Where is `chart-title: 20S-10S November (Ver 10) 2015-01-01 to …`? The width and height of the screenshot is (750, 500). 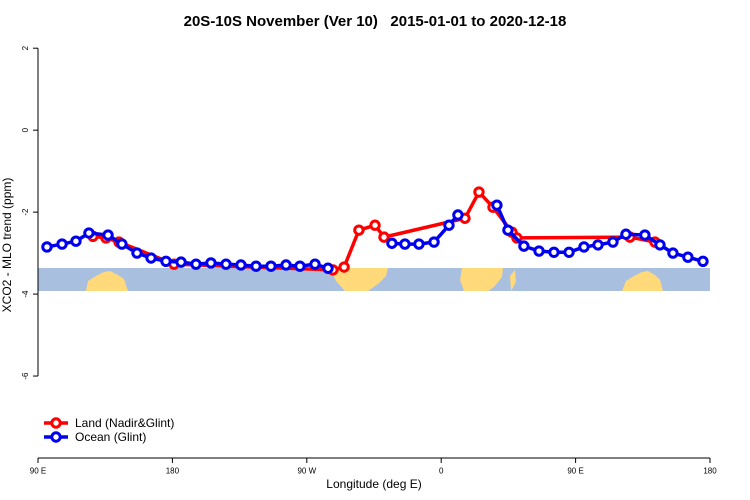 chart-title: 20S-10S November (Ver 10) 2015-01-01 to … is located at coordinates (375, 21).